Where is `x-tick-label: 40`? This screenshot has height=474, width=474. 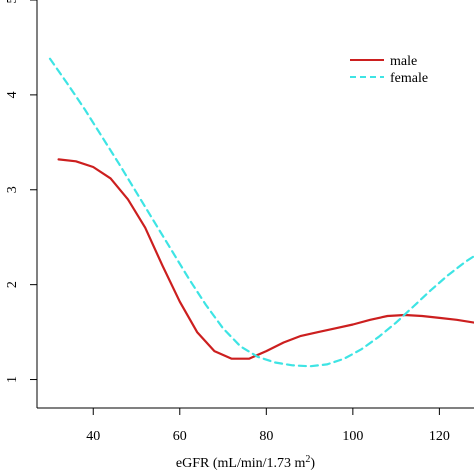
x-tick-label: 40 is located at coordinates (93, 436).